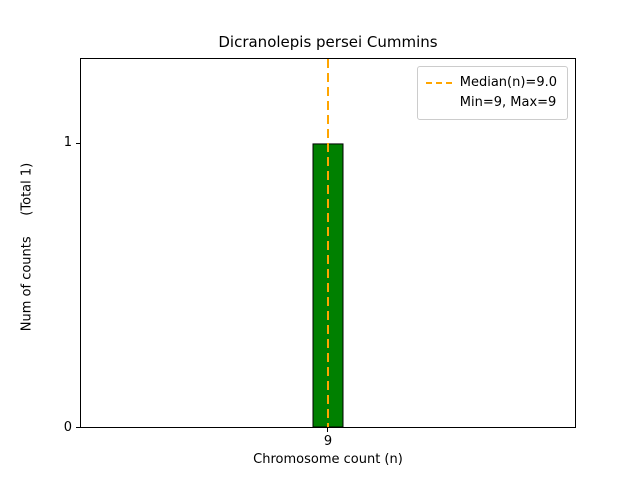 Image resolution: width=640 pixels, height=480 pixels. I want to click on legend-median-label: Median(n)=9.0, so click(508, 82).